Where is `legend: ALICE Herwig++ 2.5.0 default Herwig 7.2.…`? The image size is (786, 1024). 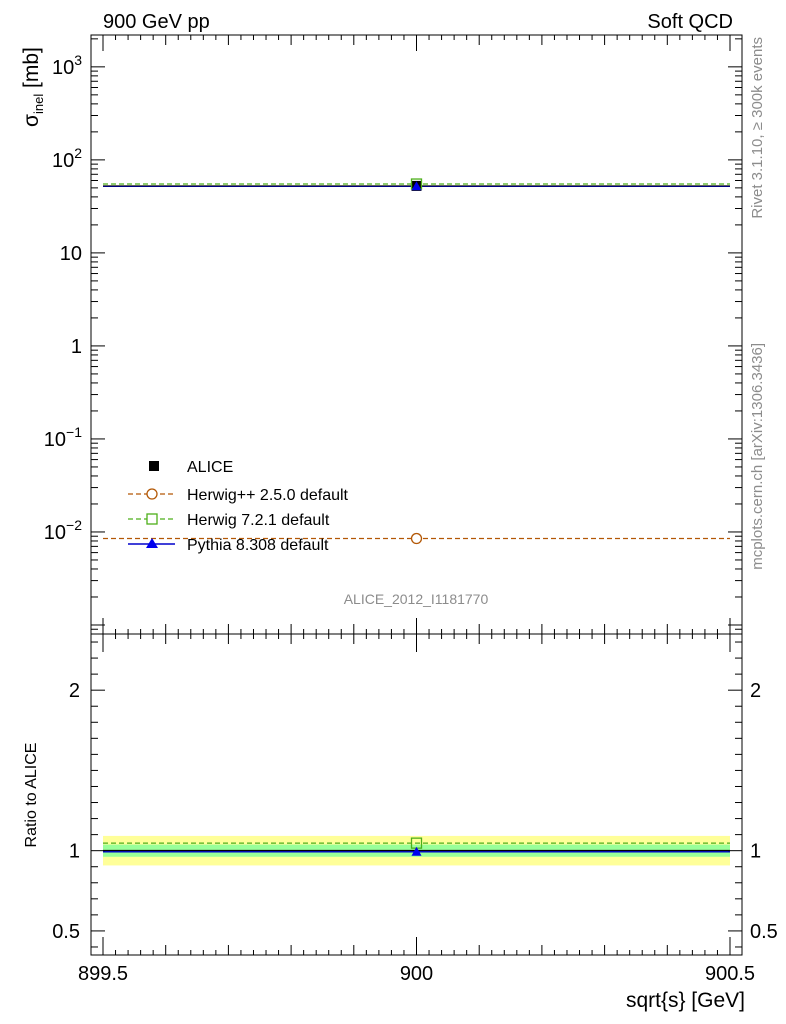 legend: ALICE Herwig++ 2.5.0 default Herwig 7.2.… is located at coordinates (238, 506).